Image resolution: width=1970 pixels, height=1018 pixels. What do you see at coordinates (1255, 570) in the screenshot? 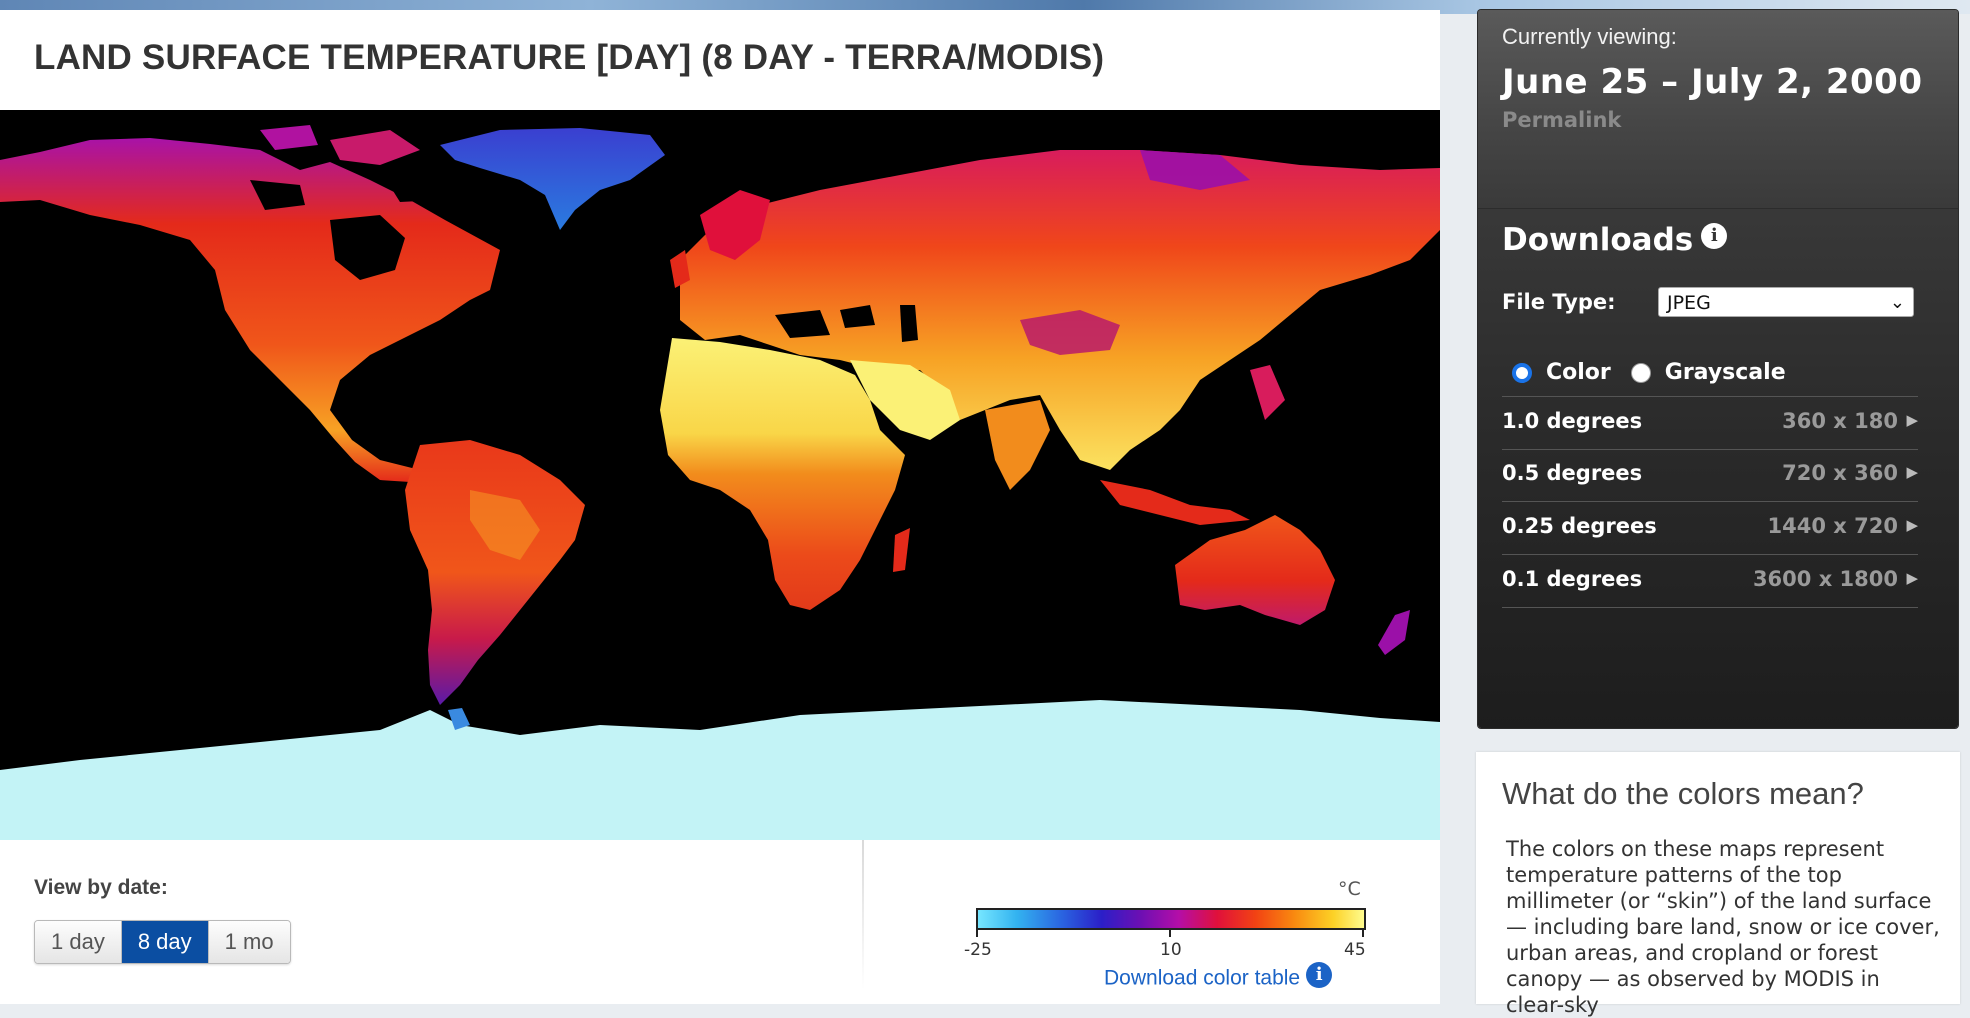
I see `australia` at bounding box center [1255, 570].